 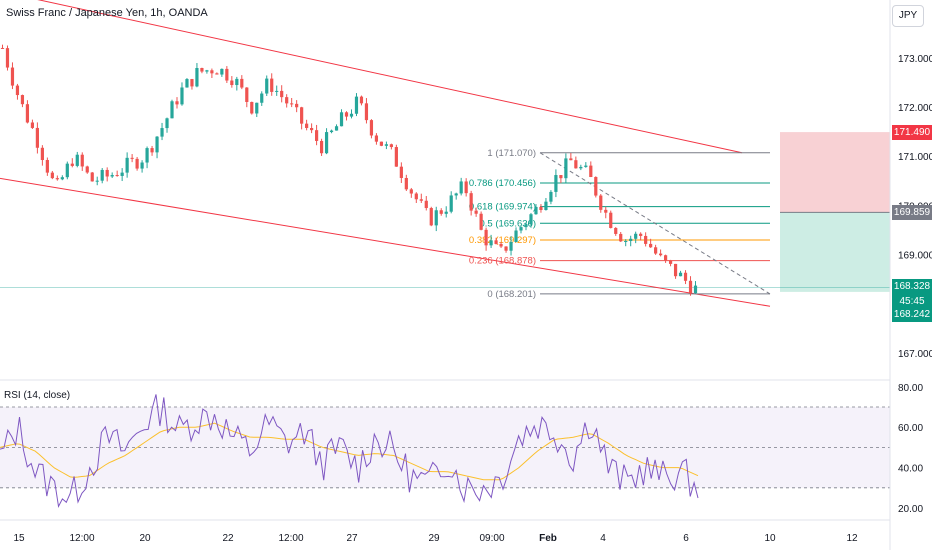 I want to click on rsi-tick: 40.00, so click(x=910, y=469).